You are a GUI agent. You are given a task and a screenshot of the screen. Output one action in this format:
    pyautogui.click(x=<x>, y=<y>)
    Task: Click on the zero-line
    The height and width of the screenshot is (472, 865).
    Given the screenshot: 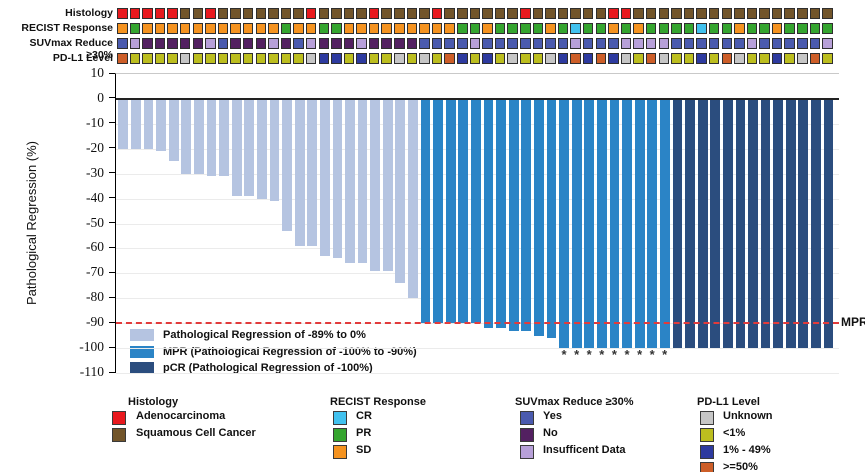 What is the action you would take?
    pyautogui.click(x=477, y=98)
    